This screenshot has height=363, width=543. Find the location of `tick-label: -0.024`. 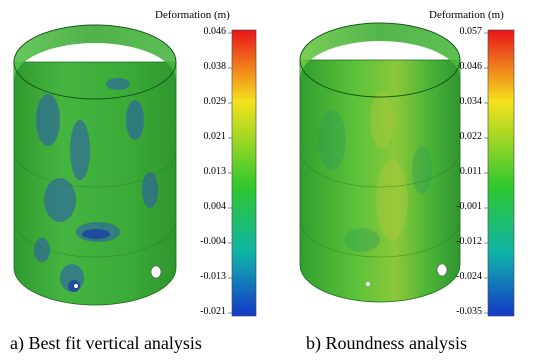

tick-label: -0.024 is located at coordinates (469, 276).